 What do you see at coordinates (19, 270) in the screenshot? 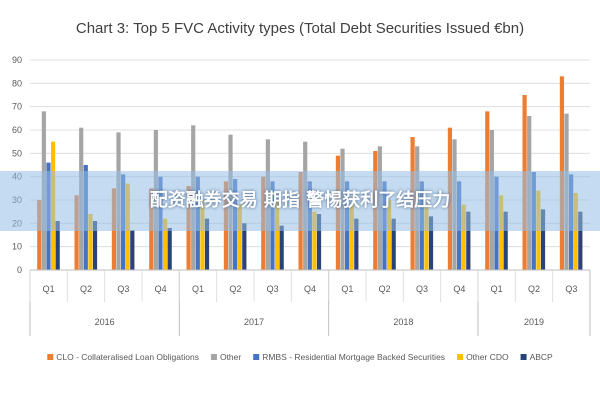
I see `y-tick-label: 0` at bounding box center [19, 270].